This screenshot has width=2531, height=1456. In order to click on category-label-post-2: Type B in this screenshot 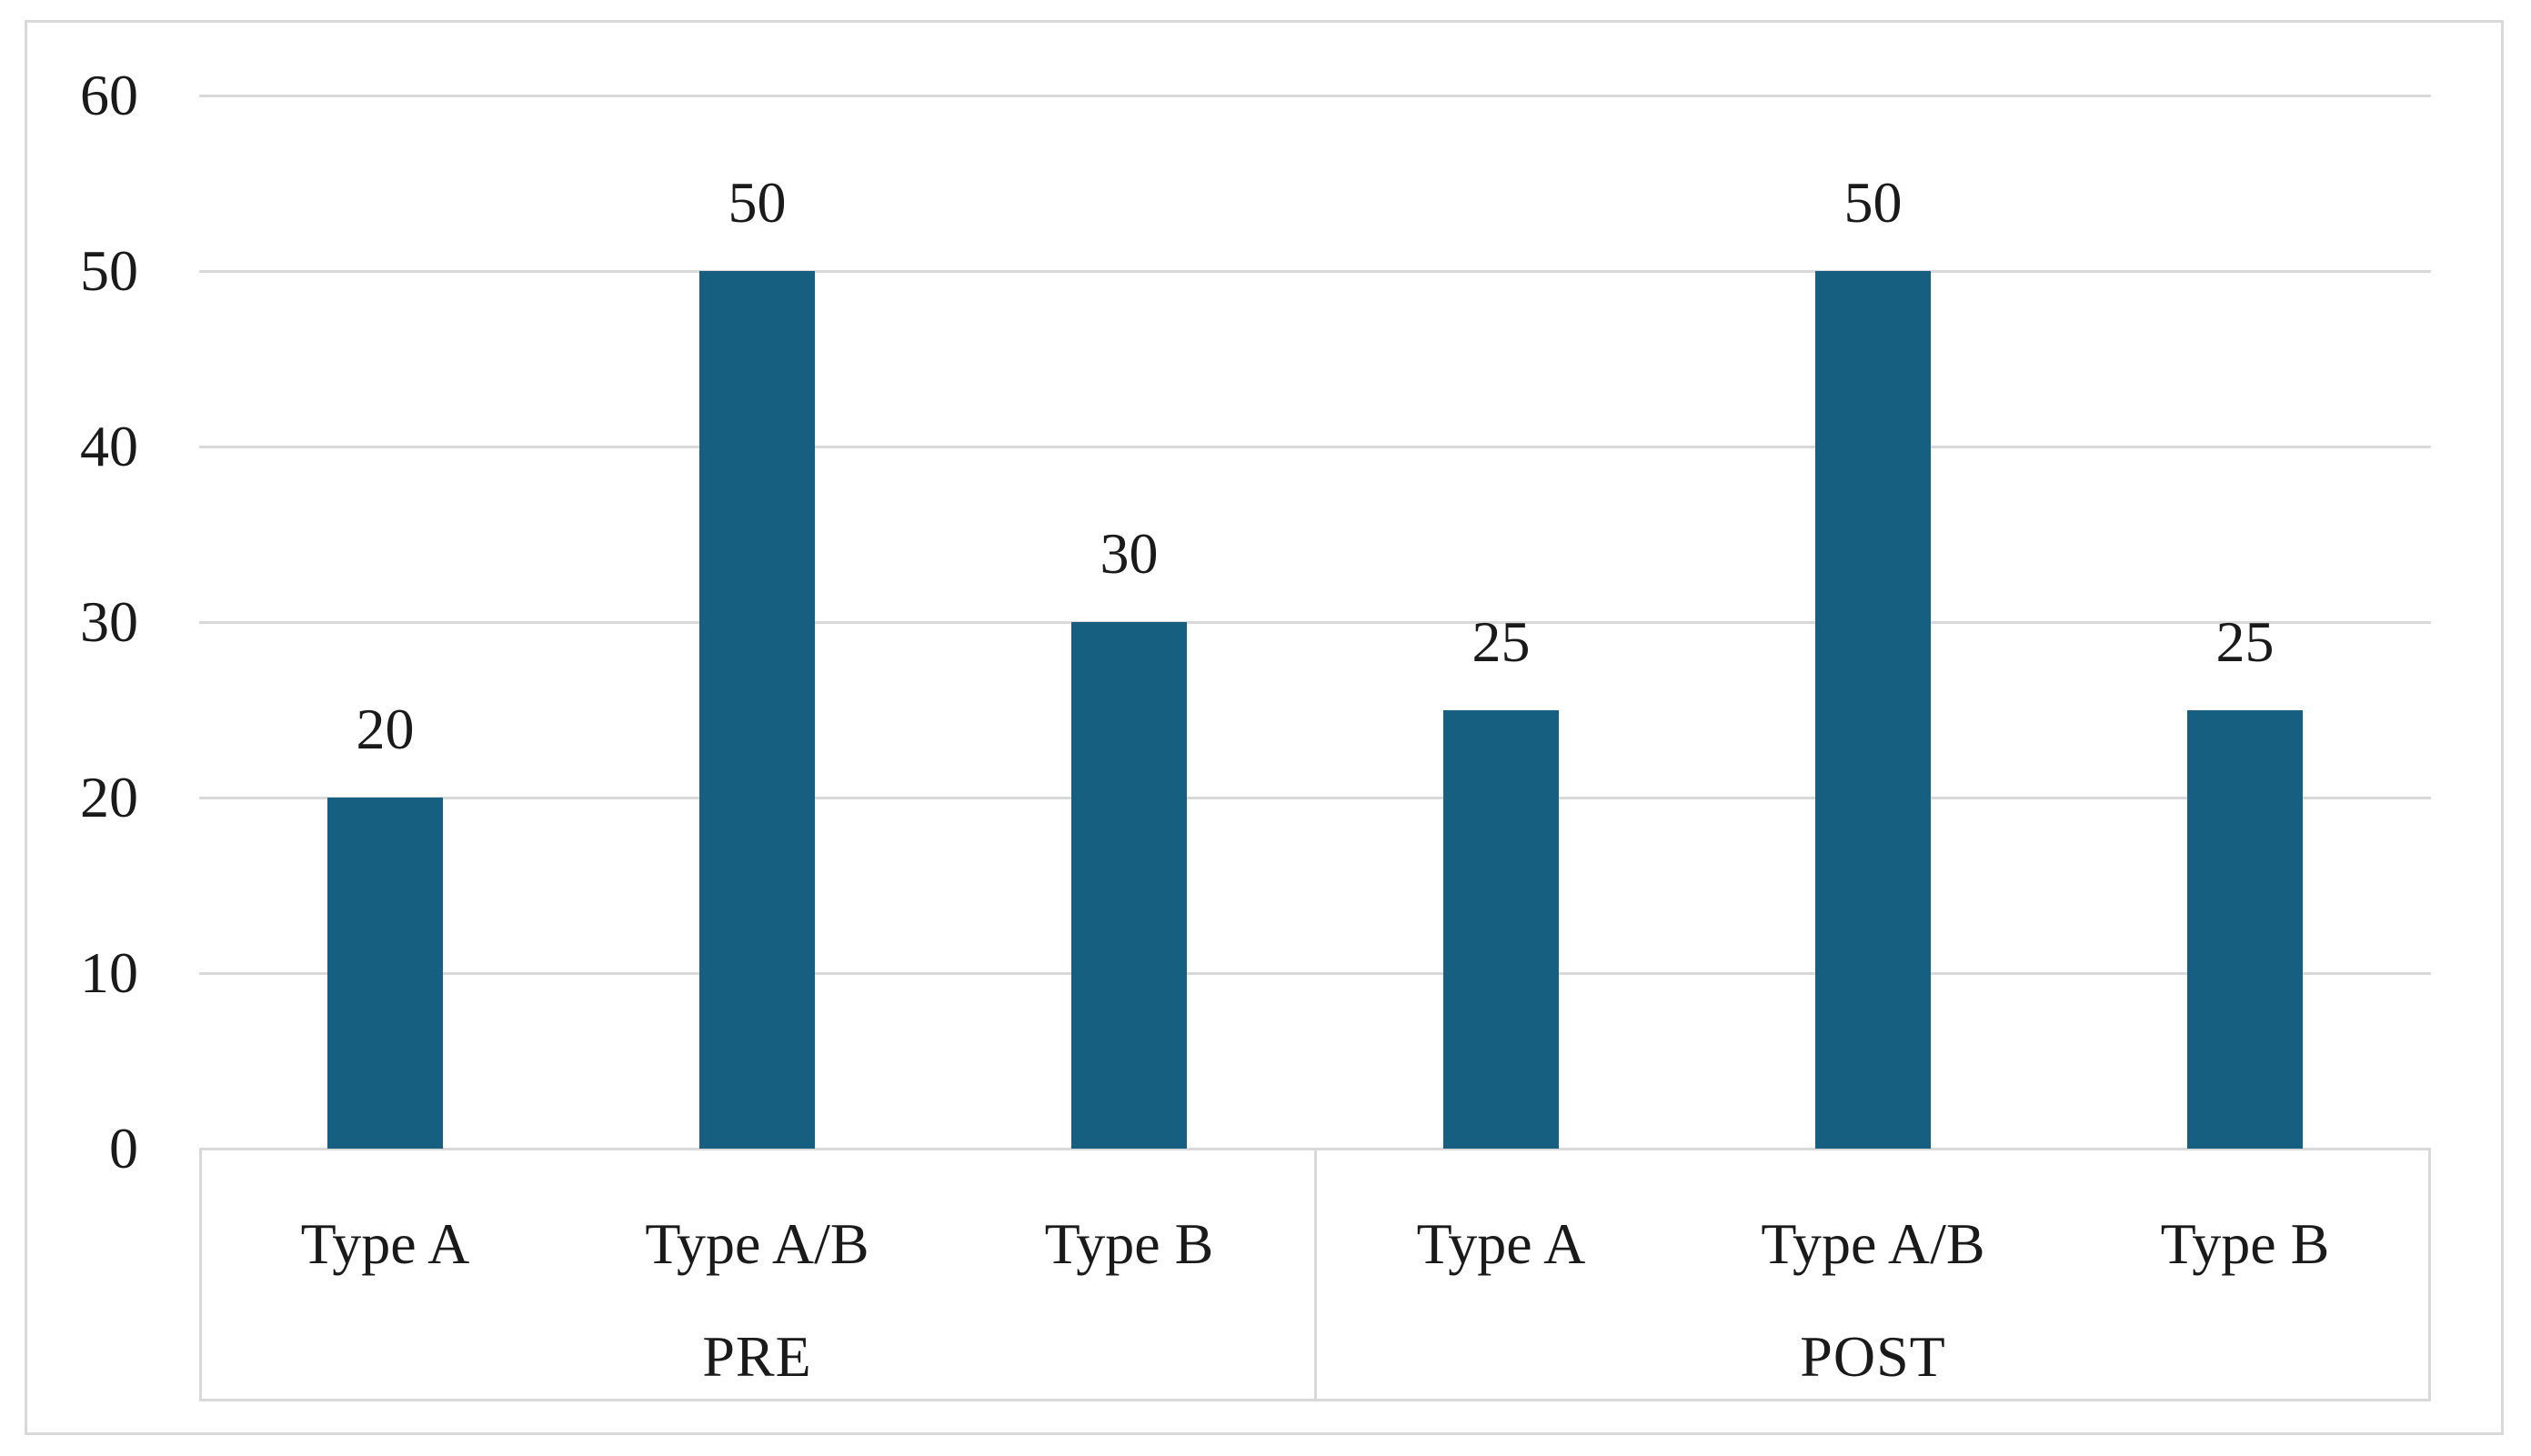, I will do `click(2245, 1244)`.